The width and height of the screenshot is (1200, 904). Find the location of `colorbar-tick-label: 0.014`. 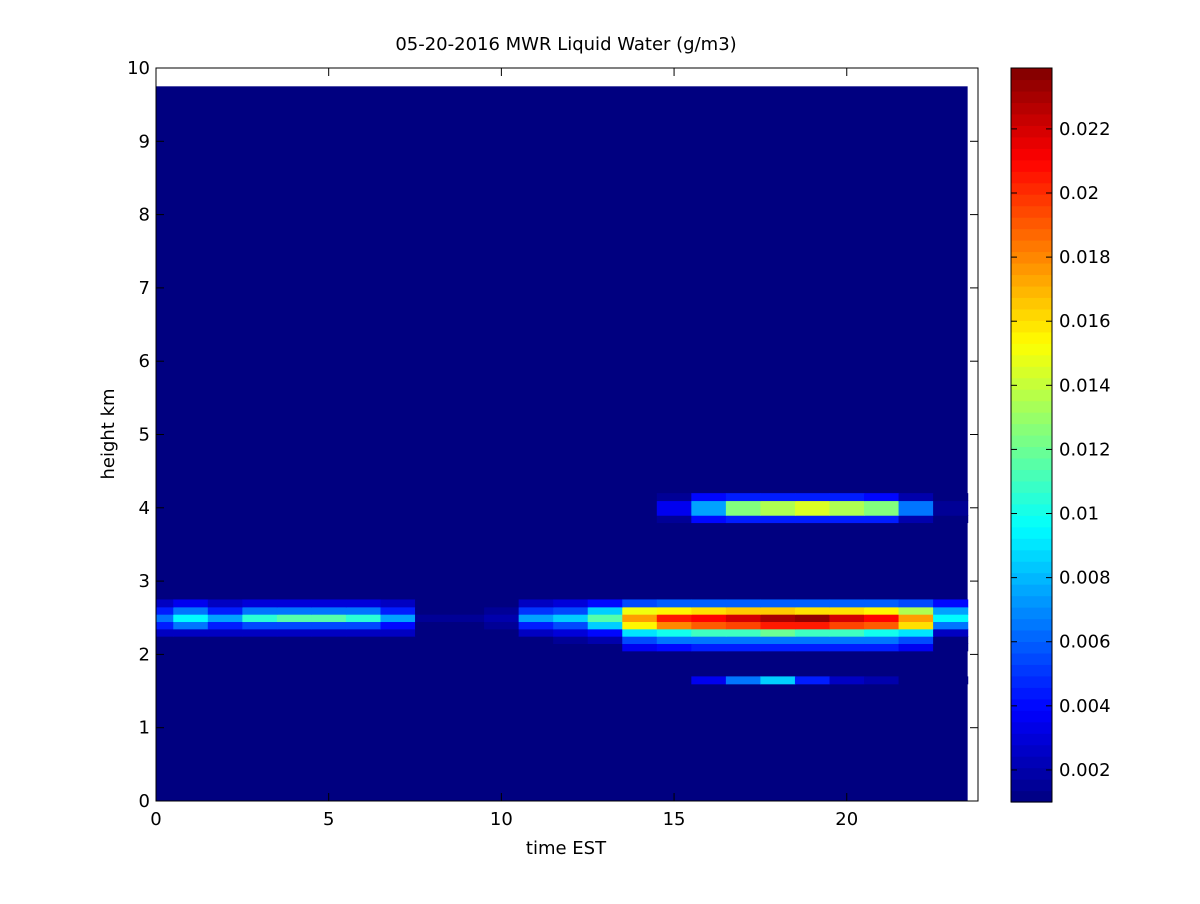

colorbar-tick-label: 0.014 is located at coordinates (1085, 385).